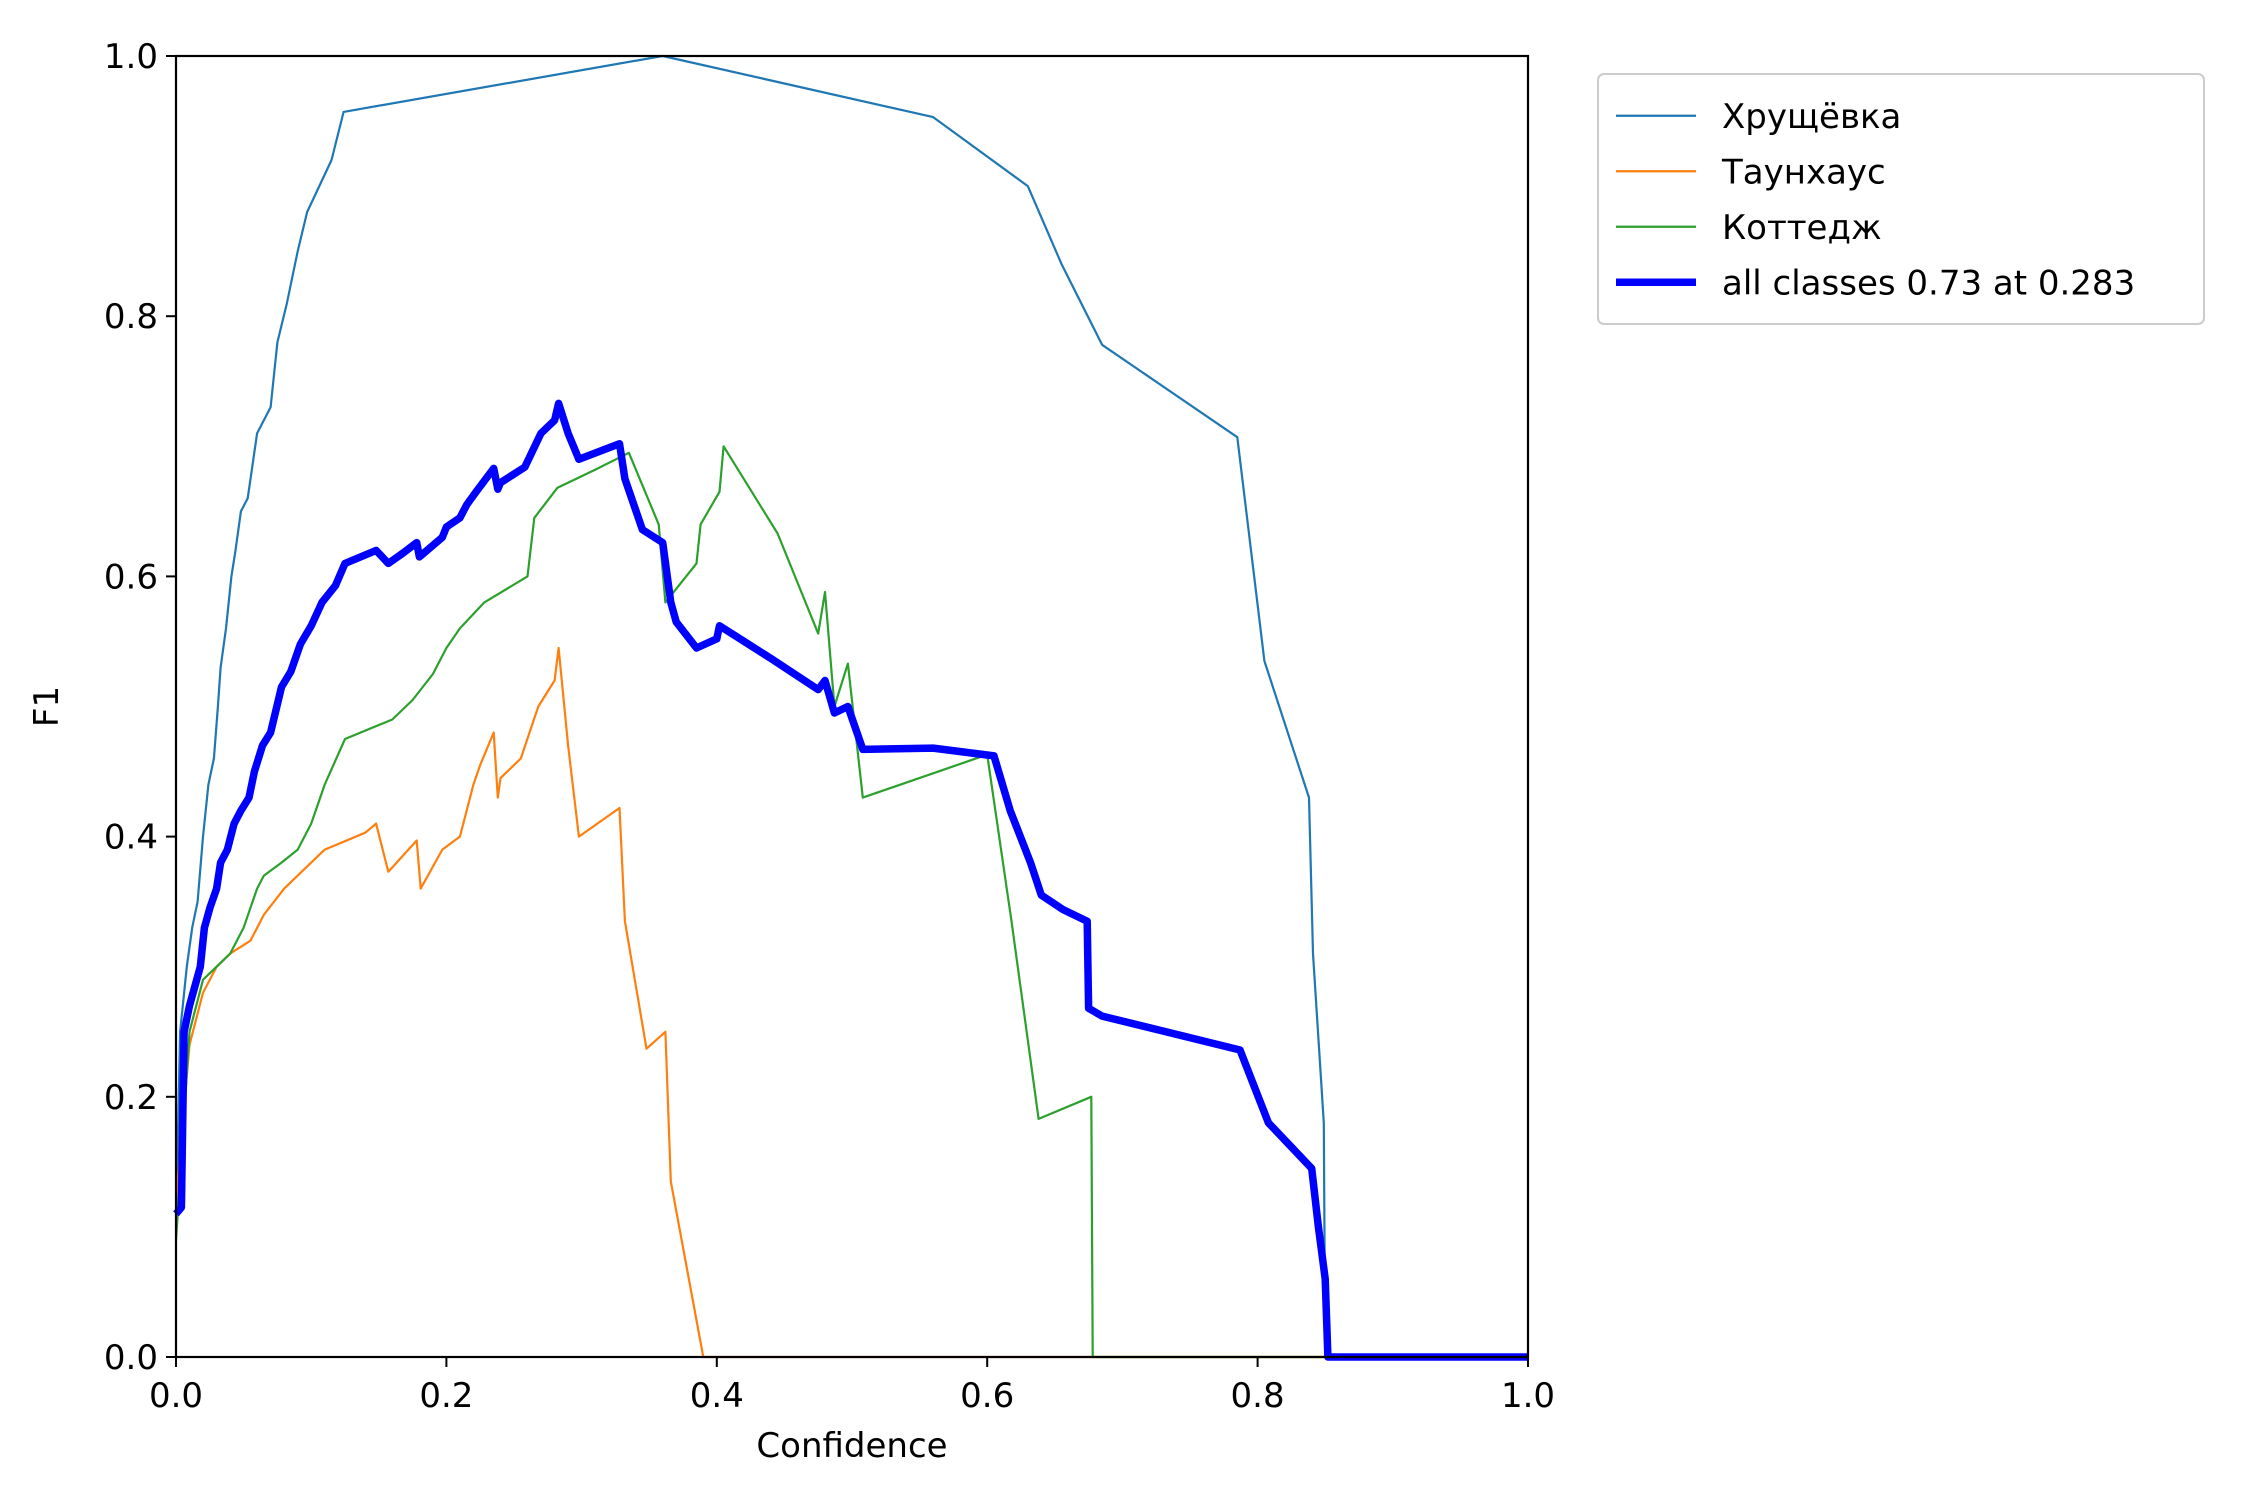  I want to click on y-tick-label: 1.0, so click(131, 57).